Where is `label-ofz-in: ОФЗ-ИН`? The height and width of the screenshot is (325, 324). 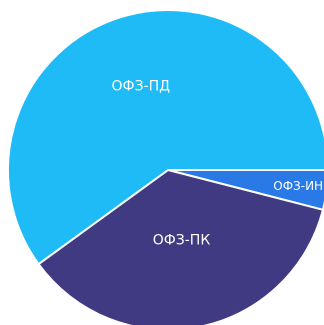
label-ofz-in: ОФЗ-ИН is located at coordinates (298, 186).